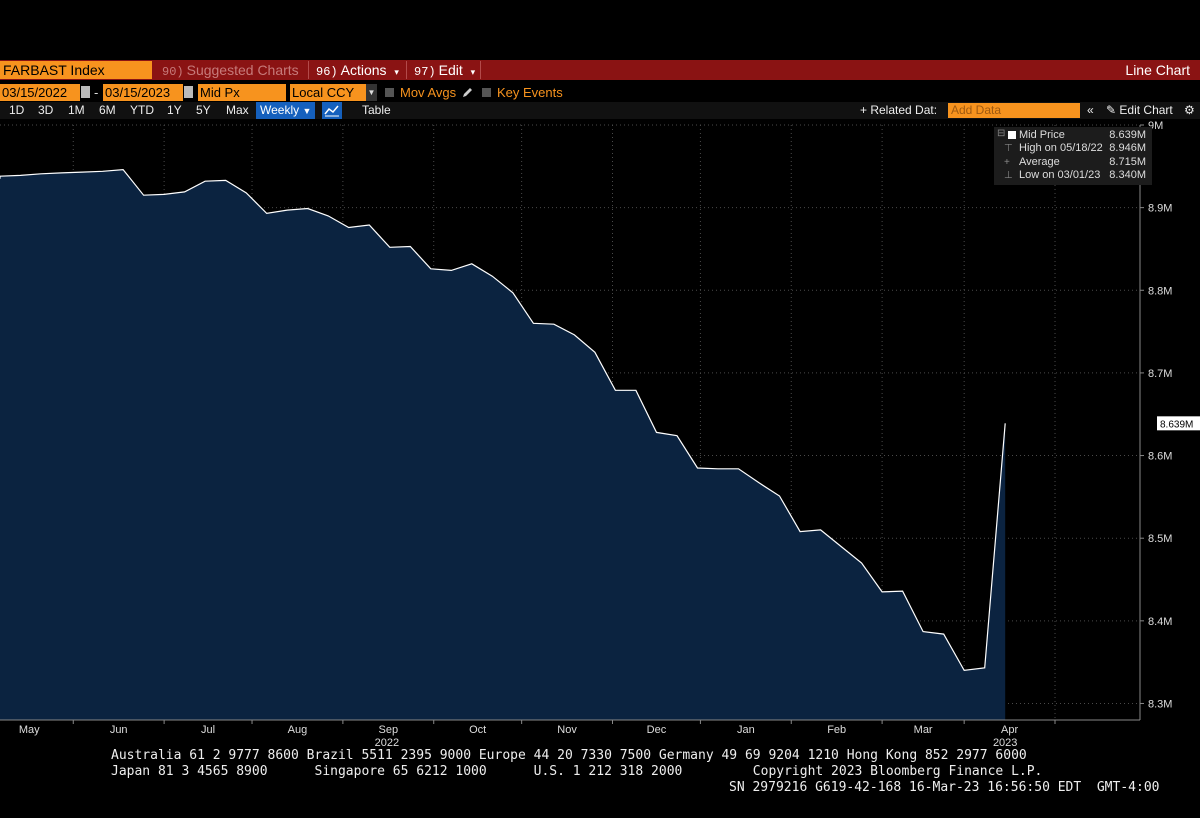  I want to click on x-tick-label: Mar, so click(923, 730).